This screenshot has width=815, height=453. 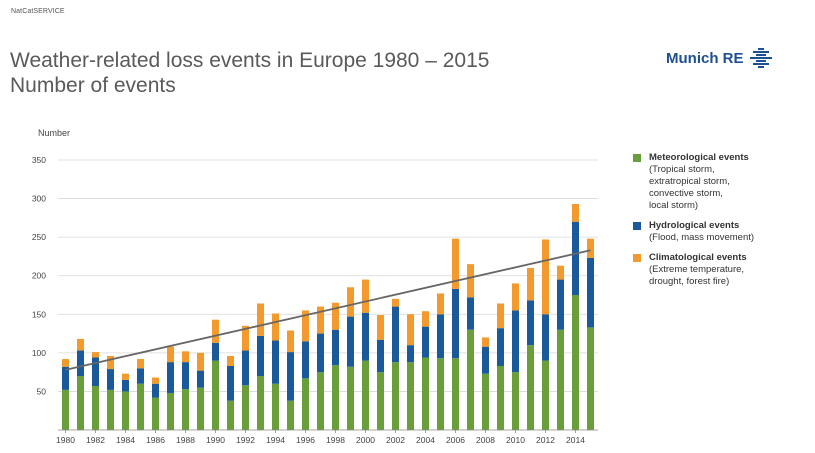 What do you see at coordinates (65, 363) in the screenshot?
I see `bar-climatological-1980` at bounding box center [65, 363].